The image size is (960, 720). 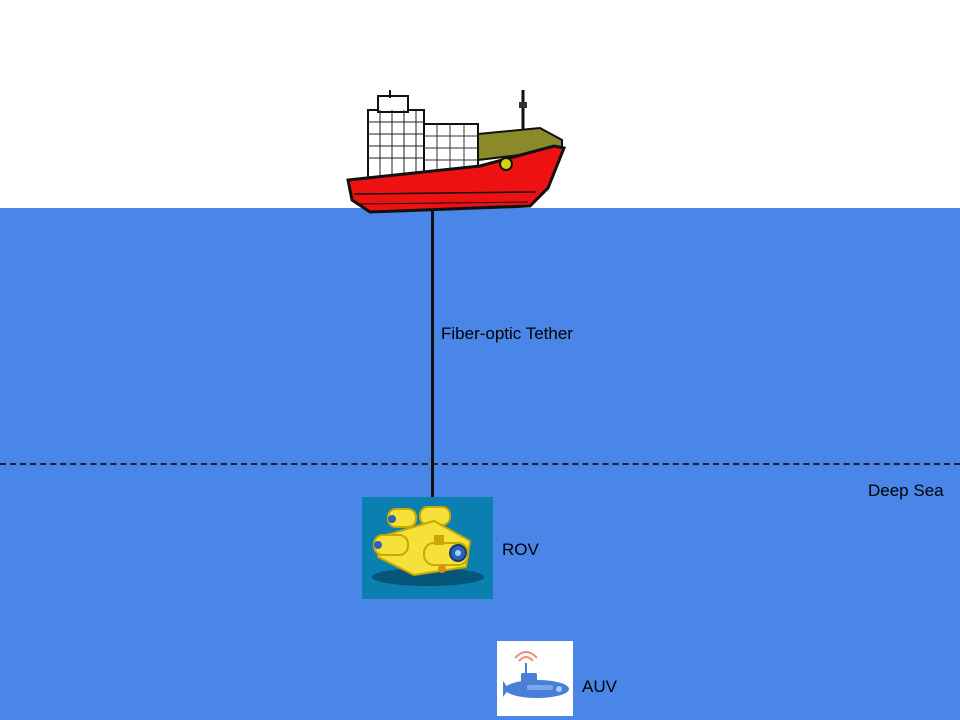 I want to click on deep-sea-label: Deep Sea, so click(x=906, y=490).